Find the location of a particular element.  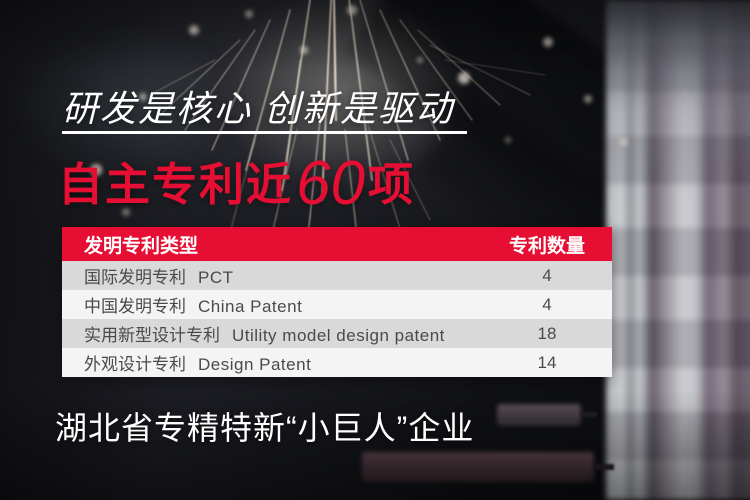

table-row: 实用新型设计专利 Utility model design patent 18 is located at coordinates (337, 333).